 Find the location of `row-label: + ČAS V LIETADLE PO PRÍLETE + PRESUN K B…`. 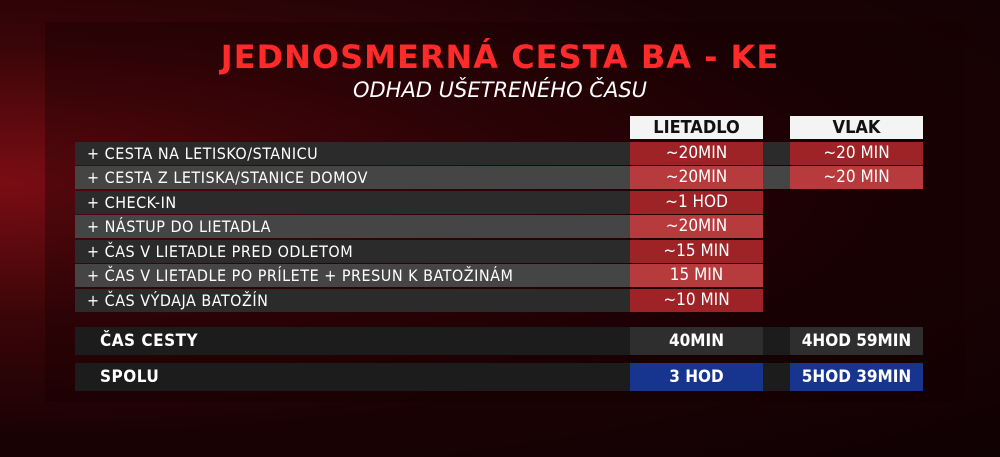

row-label: + ČAS V LIETADLE PO PRÍLETE + PRESUN K B… is located at coordinates (352, 275).